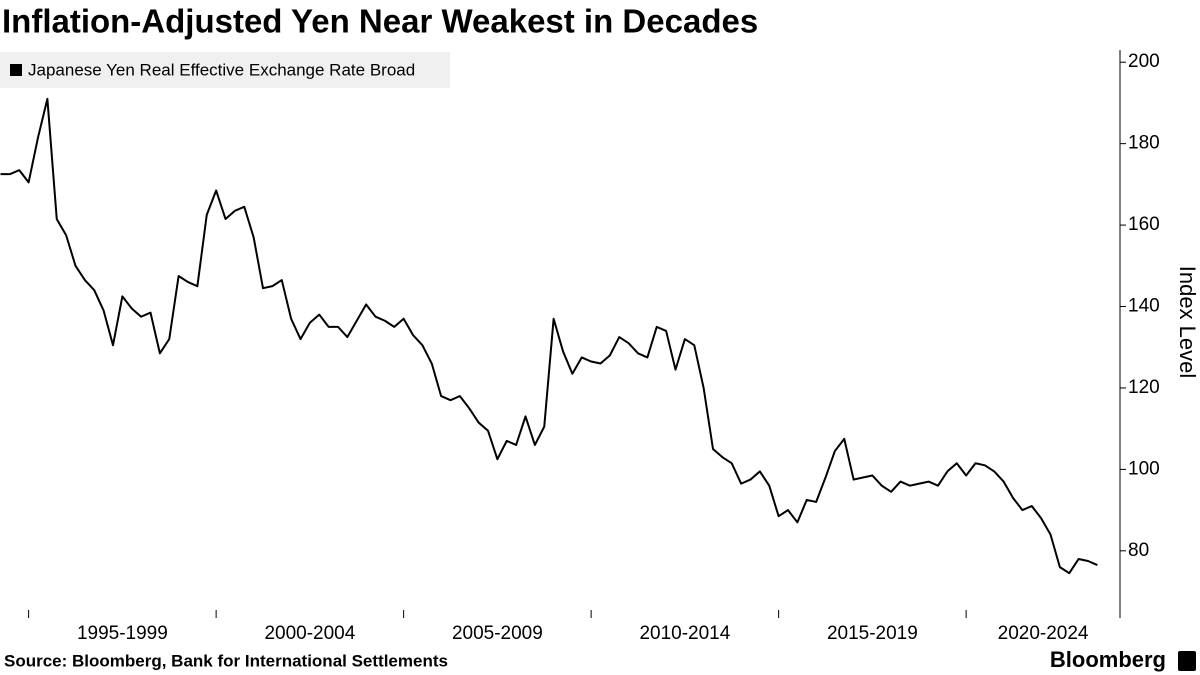 This screenshot has height=675, width=1200. Describe the element at coordinates (309, 633) in the screenshot. I see `x-tick-label: 2000-2004` at that location.